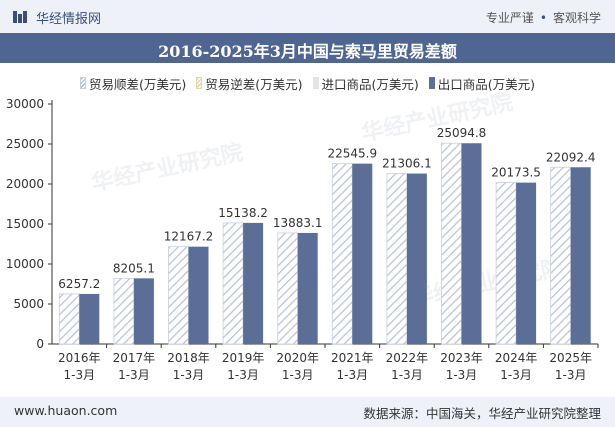 Image resolution: width=615 pixels, height=427 pixels. Describe the element at coordinates (25, 184) in the screenshot. I see `y-tick-label: 20000` at that location.